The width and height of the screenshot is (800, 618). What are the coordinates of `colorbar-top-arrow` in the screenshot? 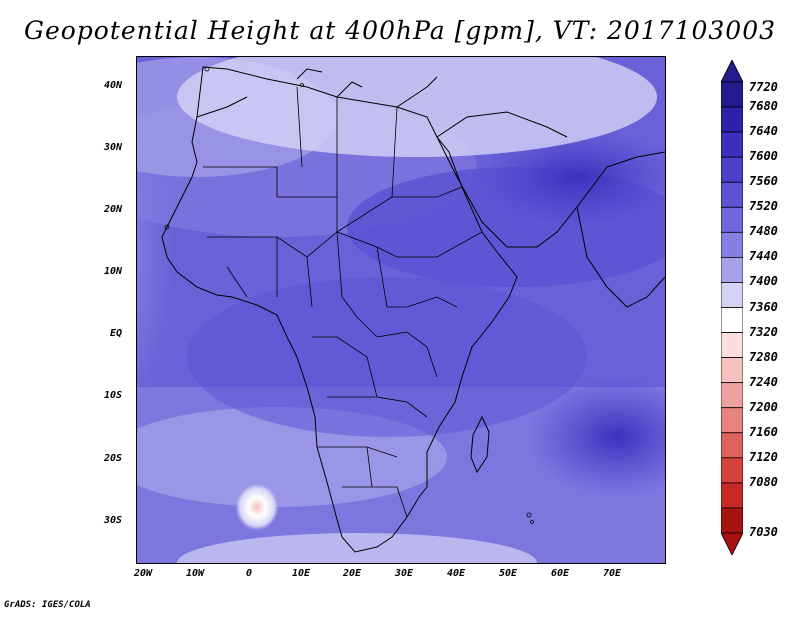 It's located at (732, 71).